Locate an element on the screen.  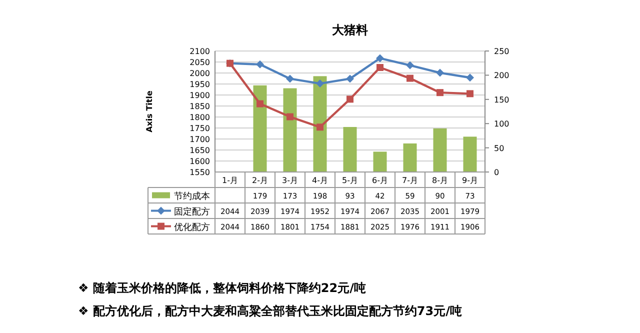
y-axis-title: Axis Title is located at coordinates (149, 111).